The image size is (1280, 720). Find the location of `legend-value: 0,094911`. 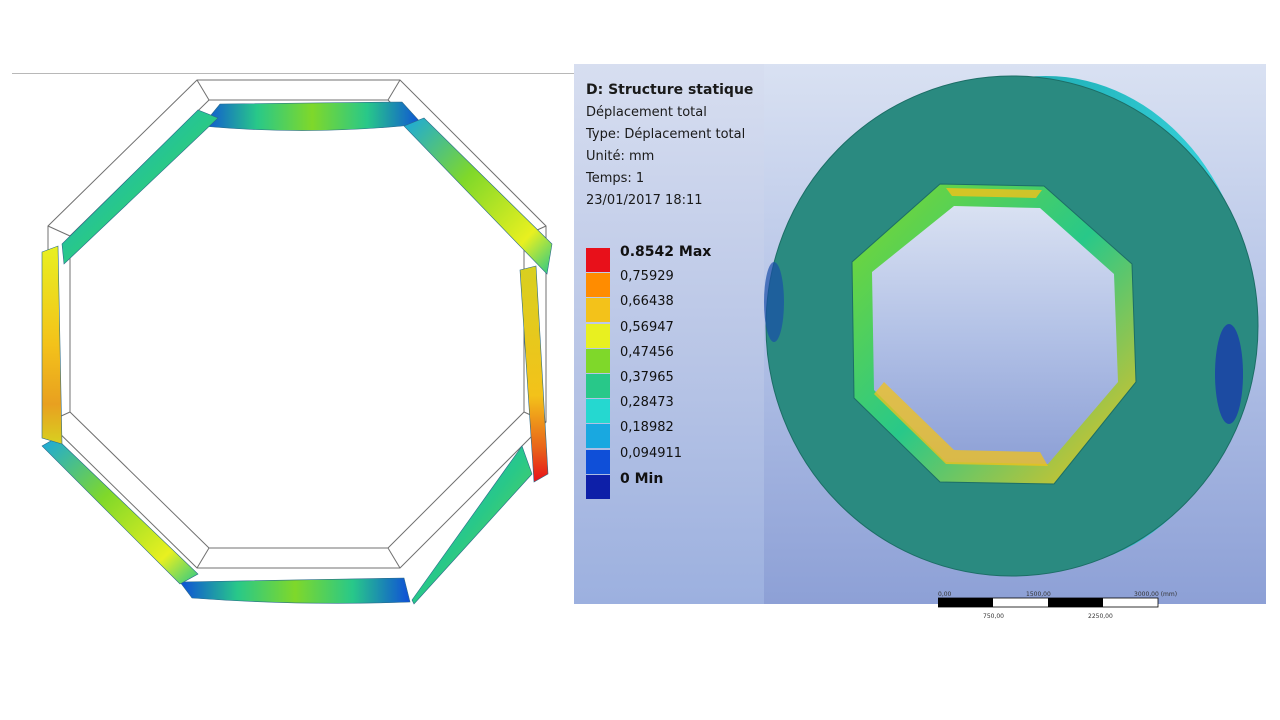

legend-value: 0,094911 is located at coordinates (651, 453).